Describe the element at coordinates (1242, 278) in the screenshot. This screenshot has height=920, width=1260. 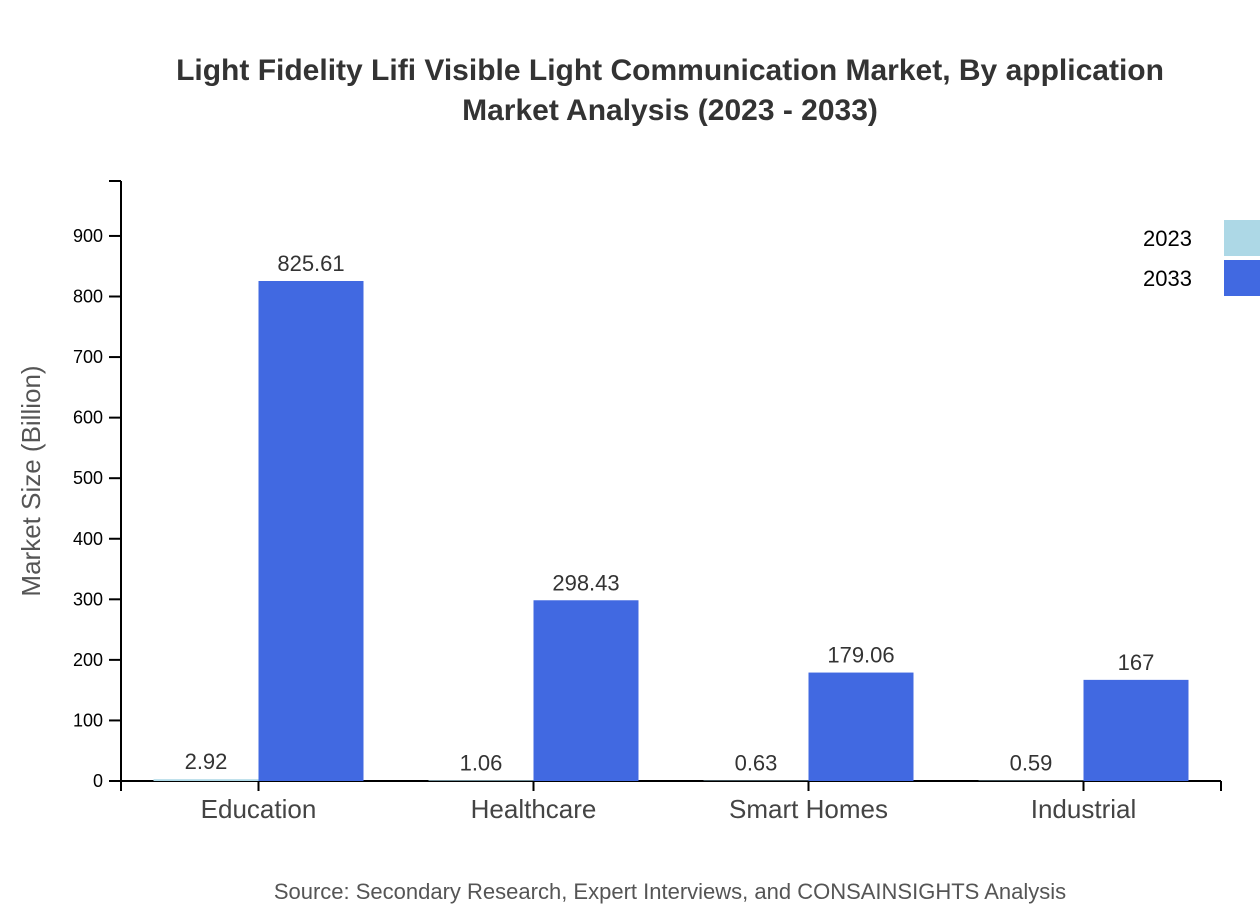
I see `legend-swatch-2033` at that location.